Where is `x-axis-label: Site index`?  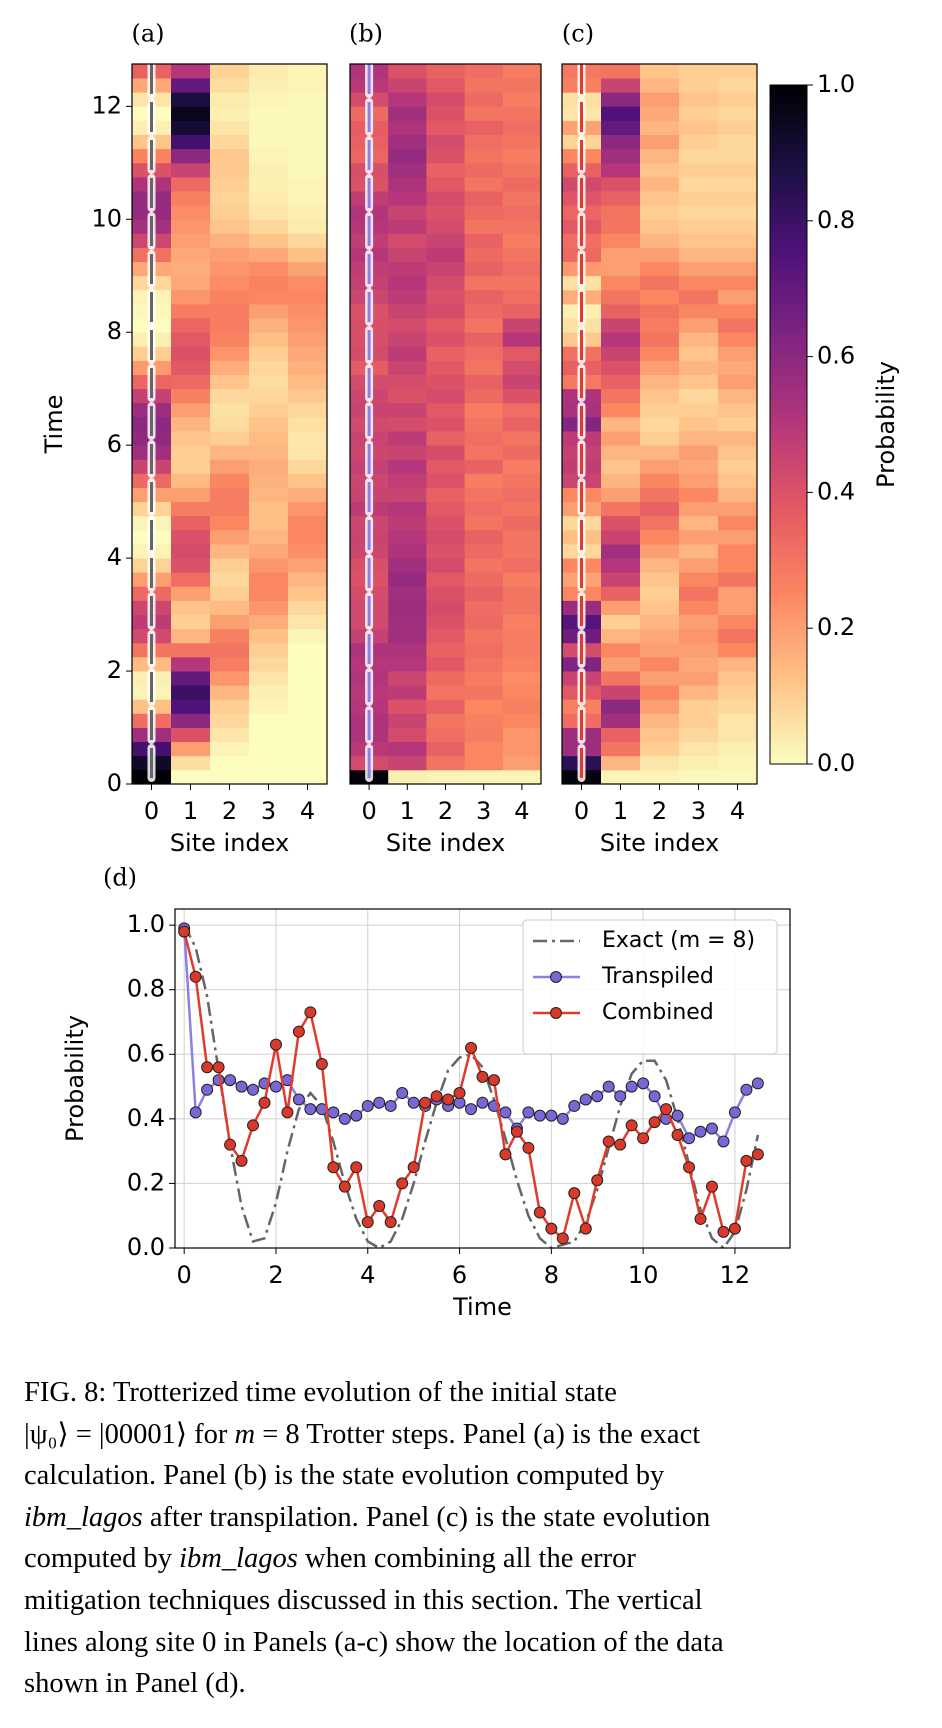
x-axis-label: Site index is located at coordinates (659, 843).